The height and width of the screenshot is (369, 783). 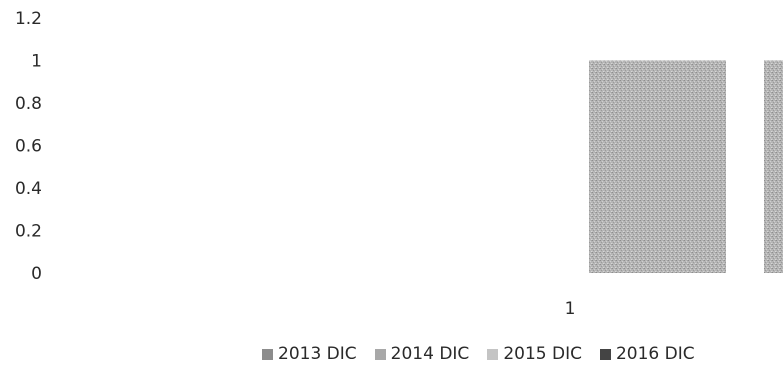 What do you see at coordinates (657, 166) in the screenshot?
I see `bar-2015-dic` at bounding box center [657, 166].